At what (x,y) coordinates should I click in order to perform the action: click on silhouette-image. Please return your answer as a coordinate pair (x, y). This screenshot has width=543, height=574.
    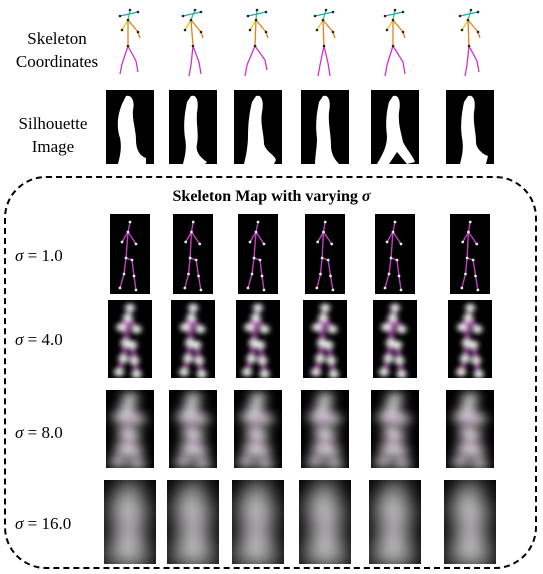
    Looking at the image, I should click on (258, 127).